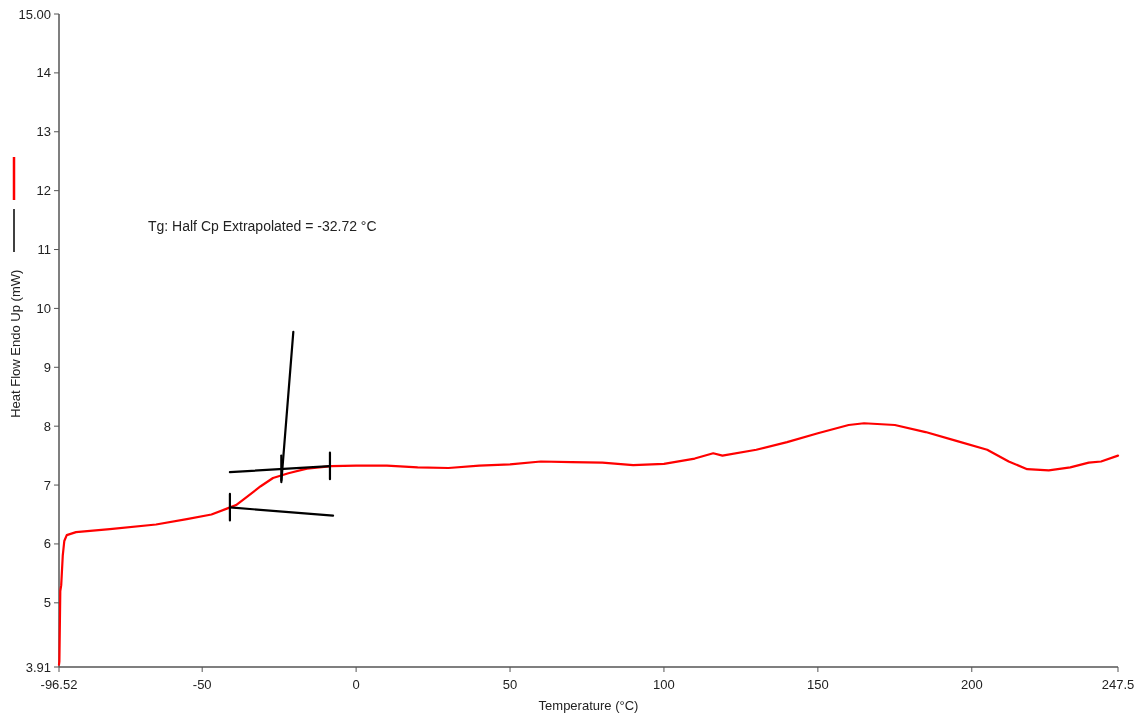 The image size is (1146, 717). I want to click on x-tick-label: -50, so click(202, 684).